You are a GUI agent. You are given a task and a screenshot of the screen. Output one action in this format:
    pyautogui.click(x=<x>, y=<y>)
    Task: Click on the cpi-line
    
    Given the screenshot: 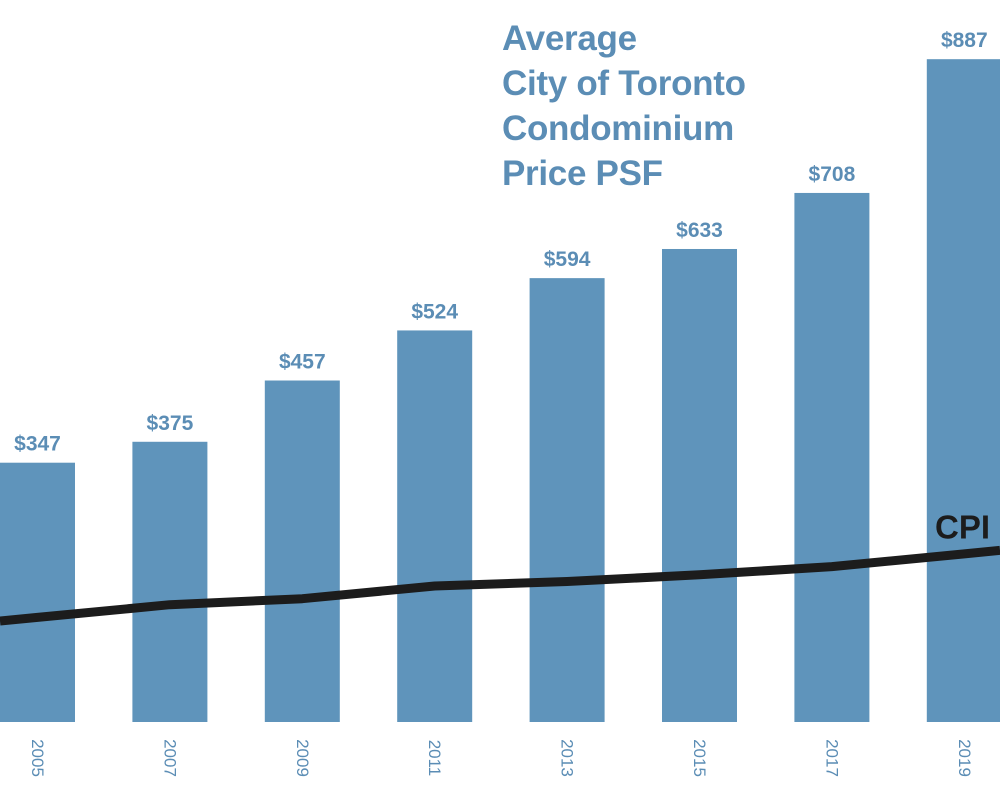 What is the action you would take?
    pyautogui.click(x=500, y=585)
    